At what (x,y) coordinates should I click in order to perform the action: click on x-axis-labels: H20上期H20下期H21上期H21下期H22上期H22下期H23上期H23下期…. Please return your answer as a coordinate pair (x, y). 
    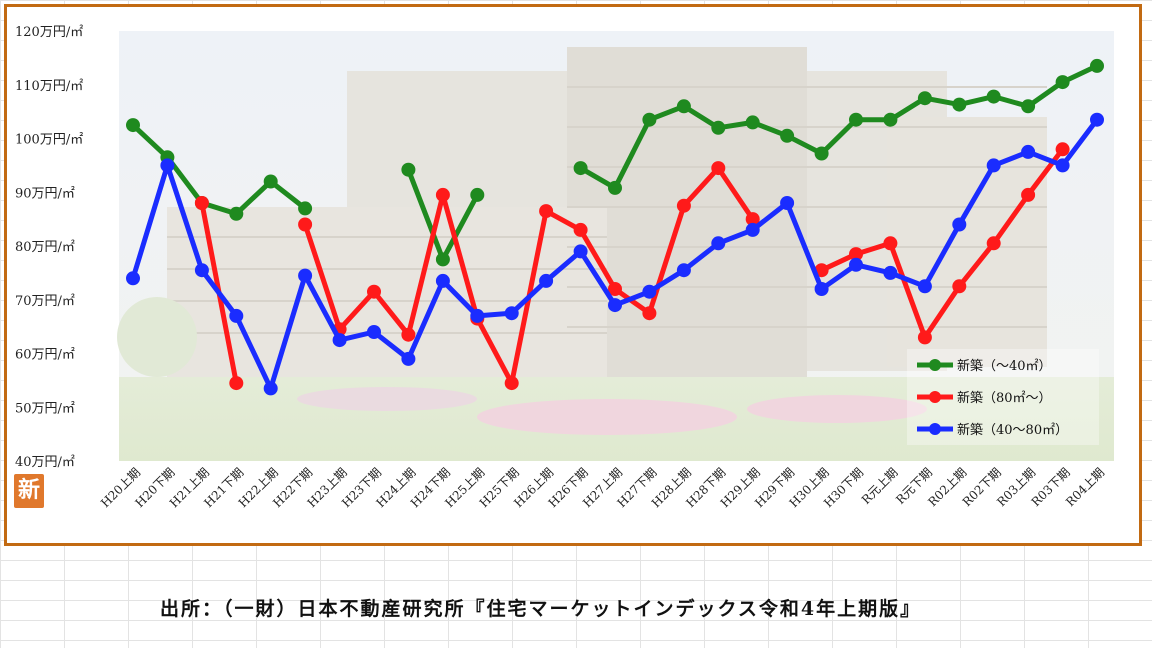
    Looking at the image, I should click on (602, 487).